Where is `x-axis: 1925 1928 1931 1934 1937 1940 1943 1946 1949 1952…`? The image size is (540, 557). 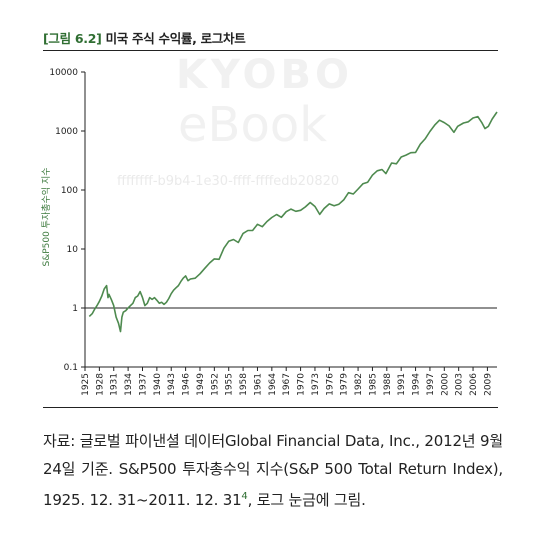
x-axis: 1925 1928 1931 1934 1937 1940 1943 1946 1949 1952… is located at coordinates (289, 381).